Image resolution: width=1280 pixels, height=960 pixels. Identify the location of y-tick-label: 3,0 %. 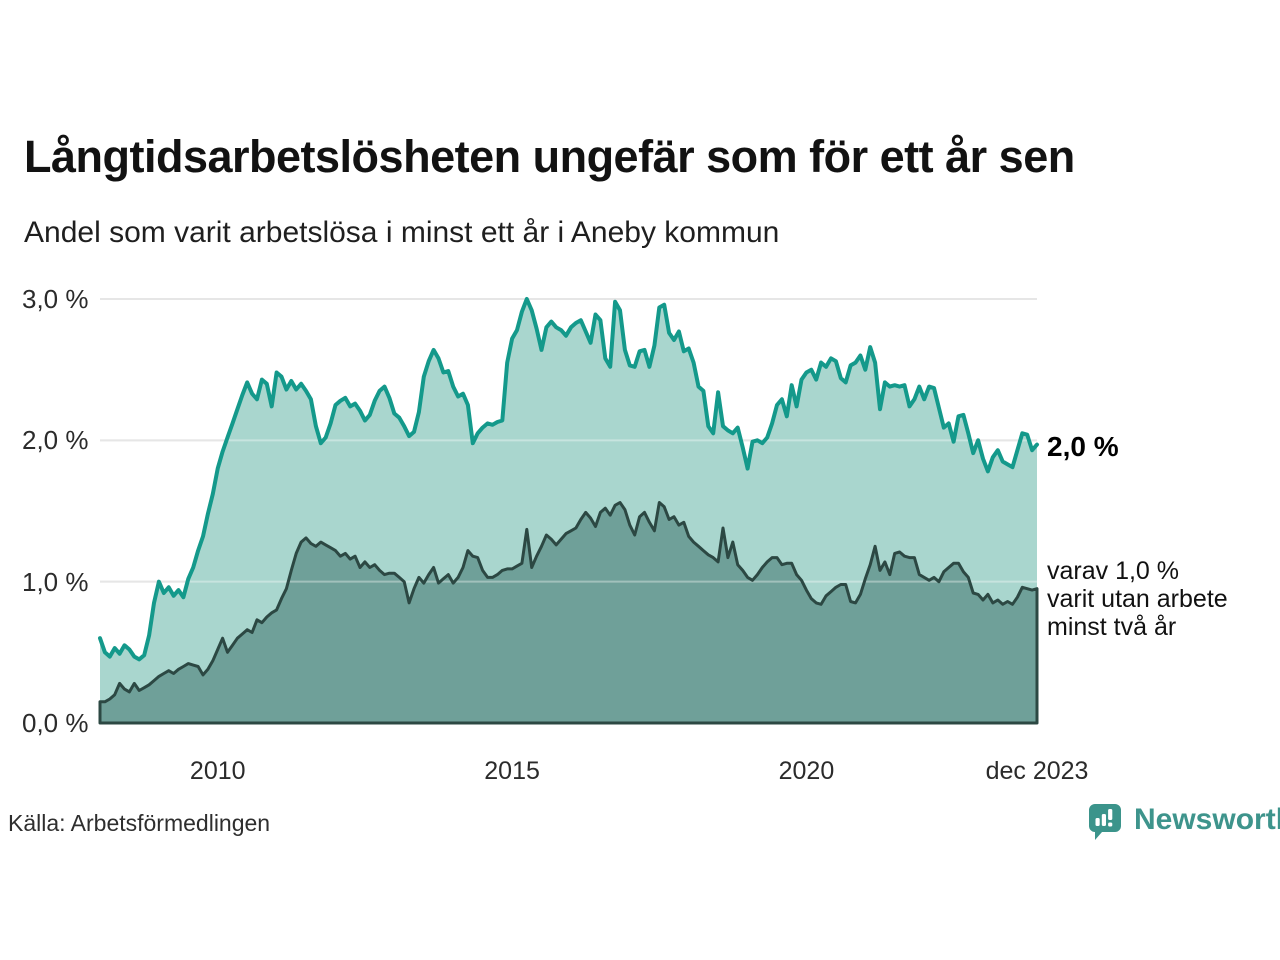
(55, 299).